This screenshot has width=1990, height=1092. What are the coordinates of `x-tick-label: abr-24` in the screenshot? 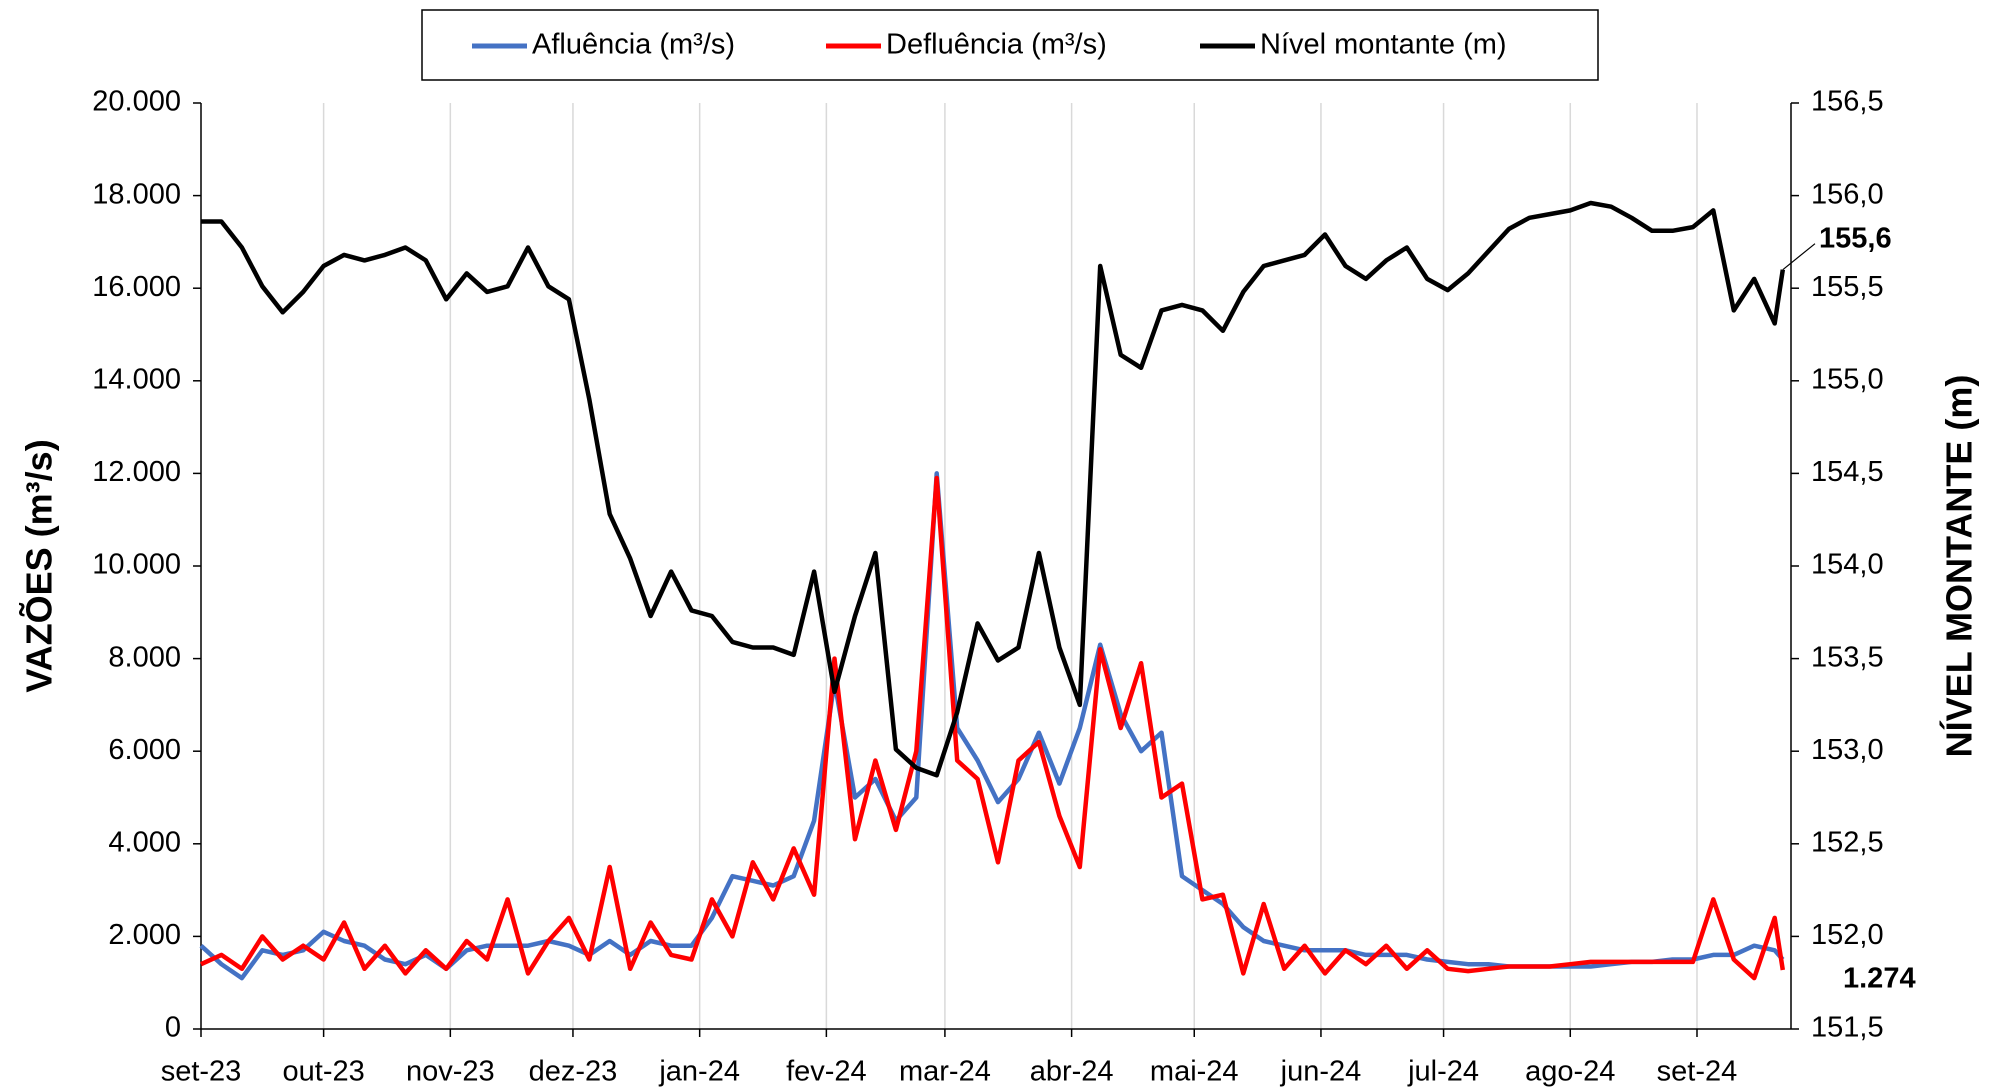 It's located at (1072, 1072).